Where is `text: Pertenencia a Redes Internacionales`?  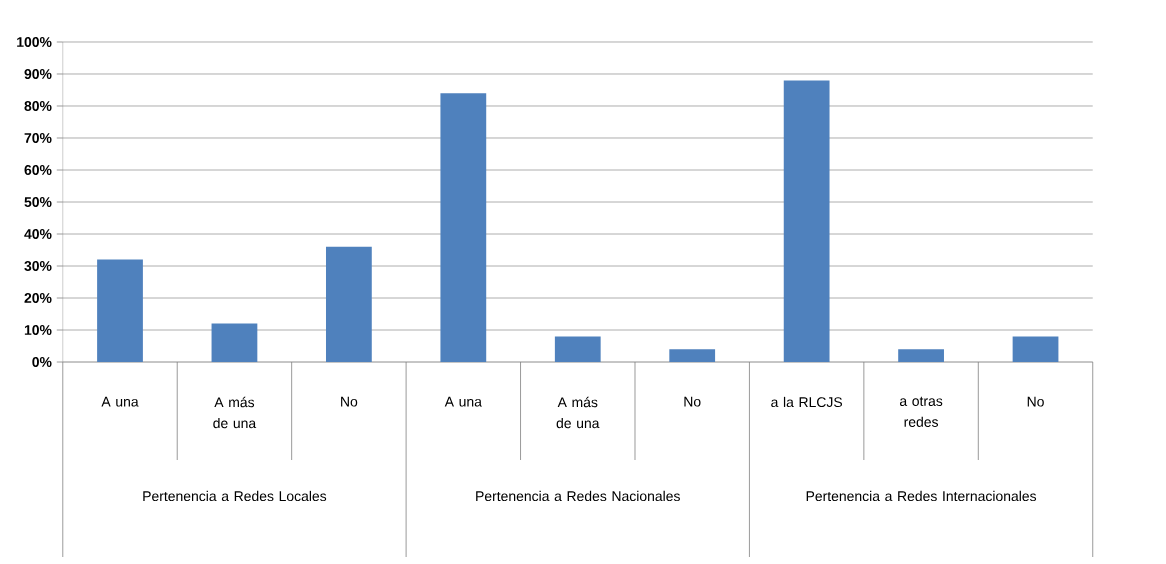 text: Pertenencia a Redes Internacionales is located at coordinates (921, 496).